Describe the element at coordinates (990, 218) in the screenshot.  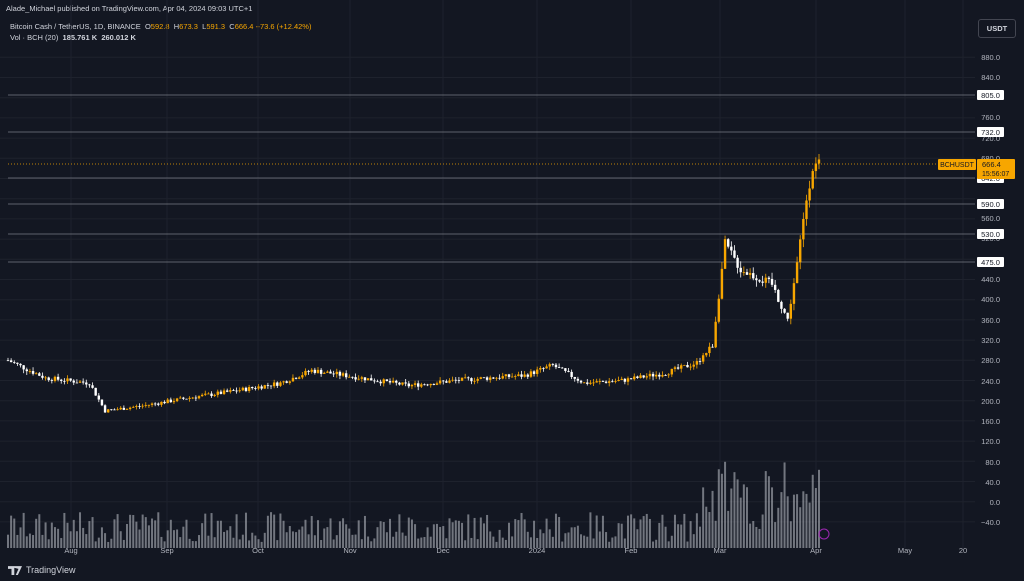
I see `price-axis-tick: 560.0` at that location.